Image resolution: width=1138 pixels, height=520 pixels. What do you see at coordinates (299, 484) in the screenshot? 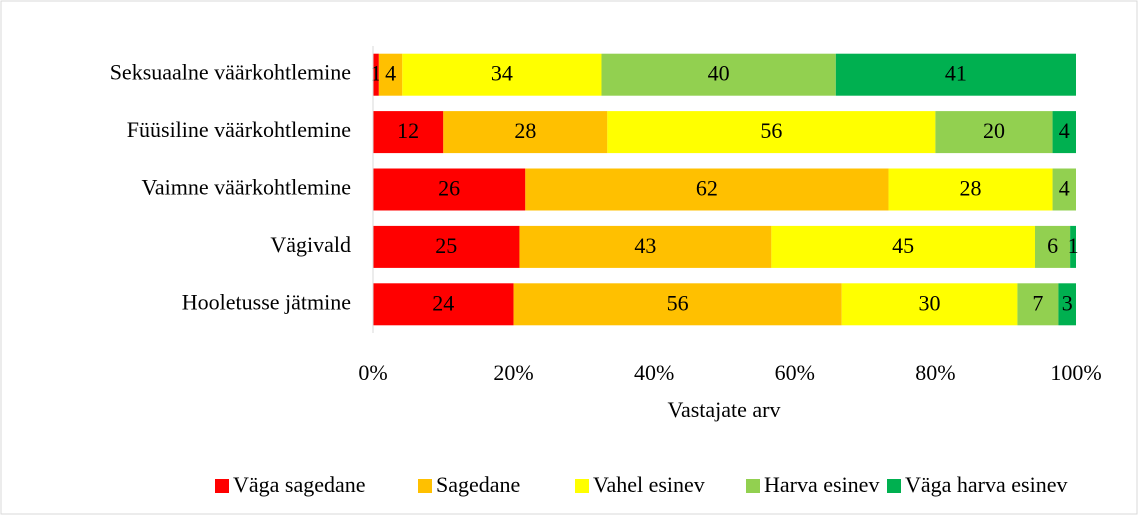
I see `legend-label: Väga sagedane` at bounding box center [299, 484].